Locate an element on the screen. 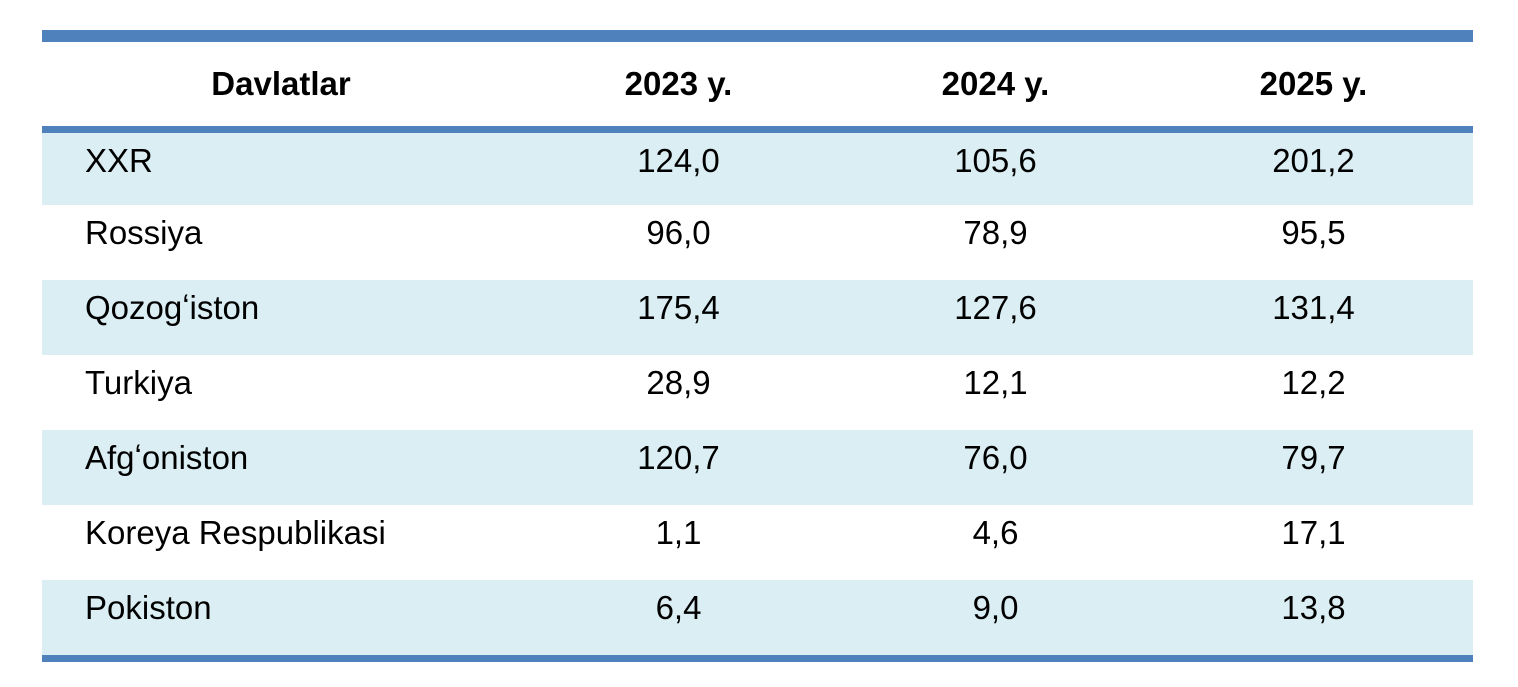  table-row: Turkiya 28,9 12,1 12,2 is located at coordinates (757, 392).